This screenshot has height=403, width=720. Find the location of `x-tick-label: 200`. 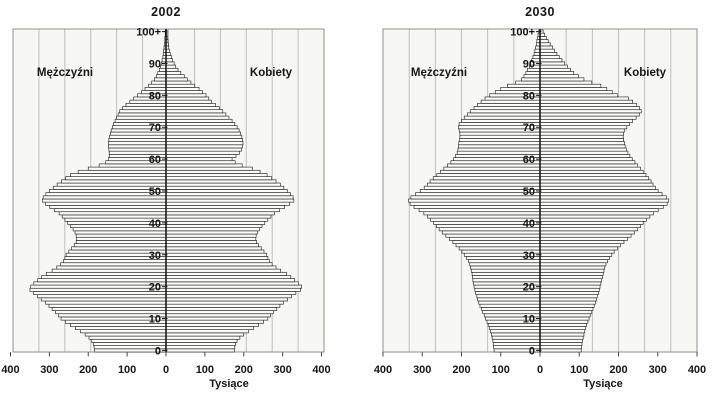

x-tick-label: 200 is located at coordinates (88, 370).